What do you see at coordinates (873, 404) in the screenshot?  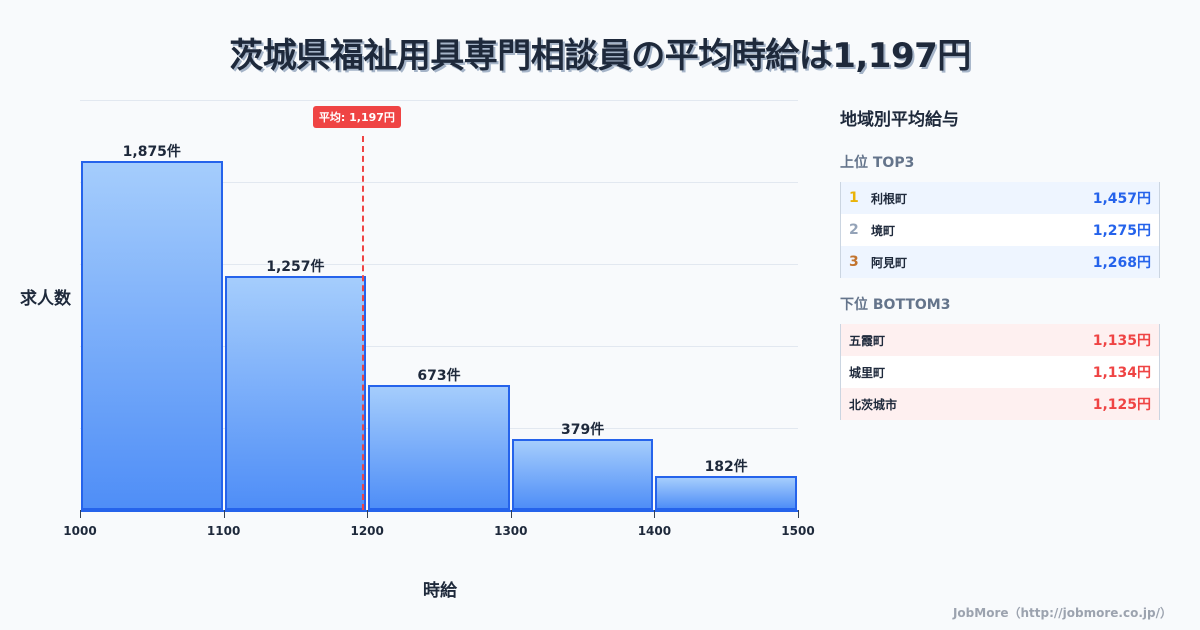 I see `region-name: 北茨城市` at bounding box center [873, 404].